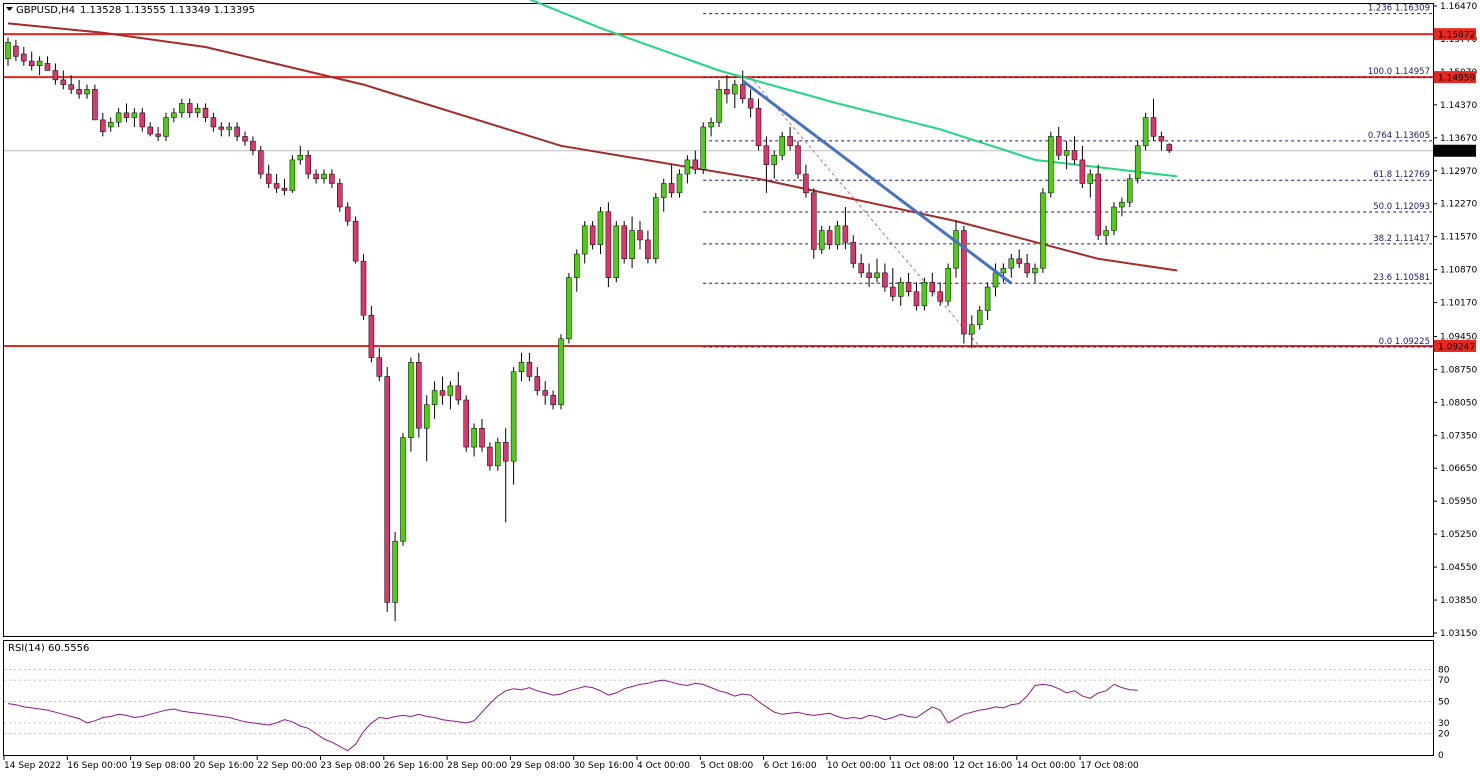  Describe the element at coordinates (224, 766) in the screenshot. I see `x-tick-label: 20 Sep 16:00` at that location.